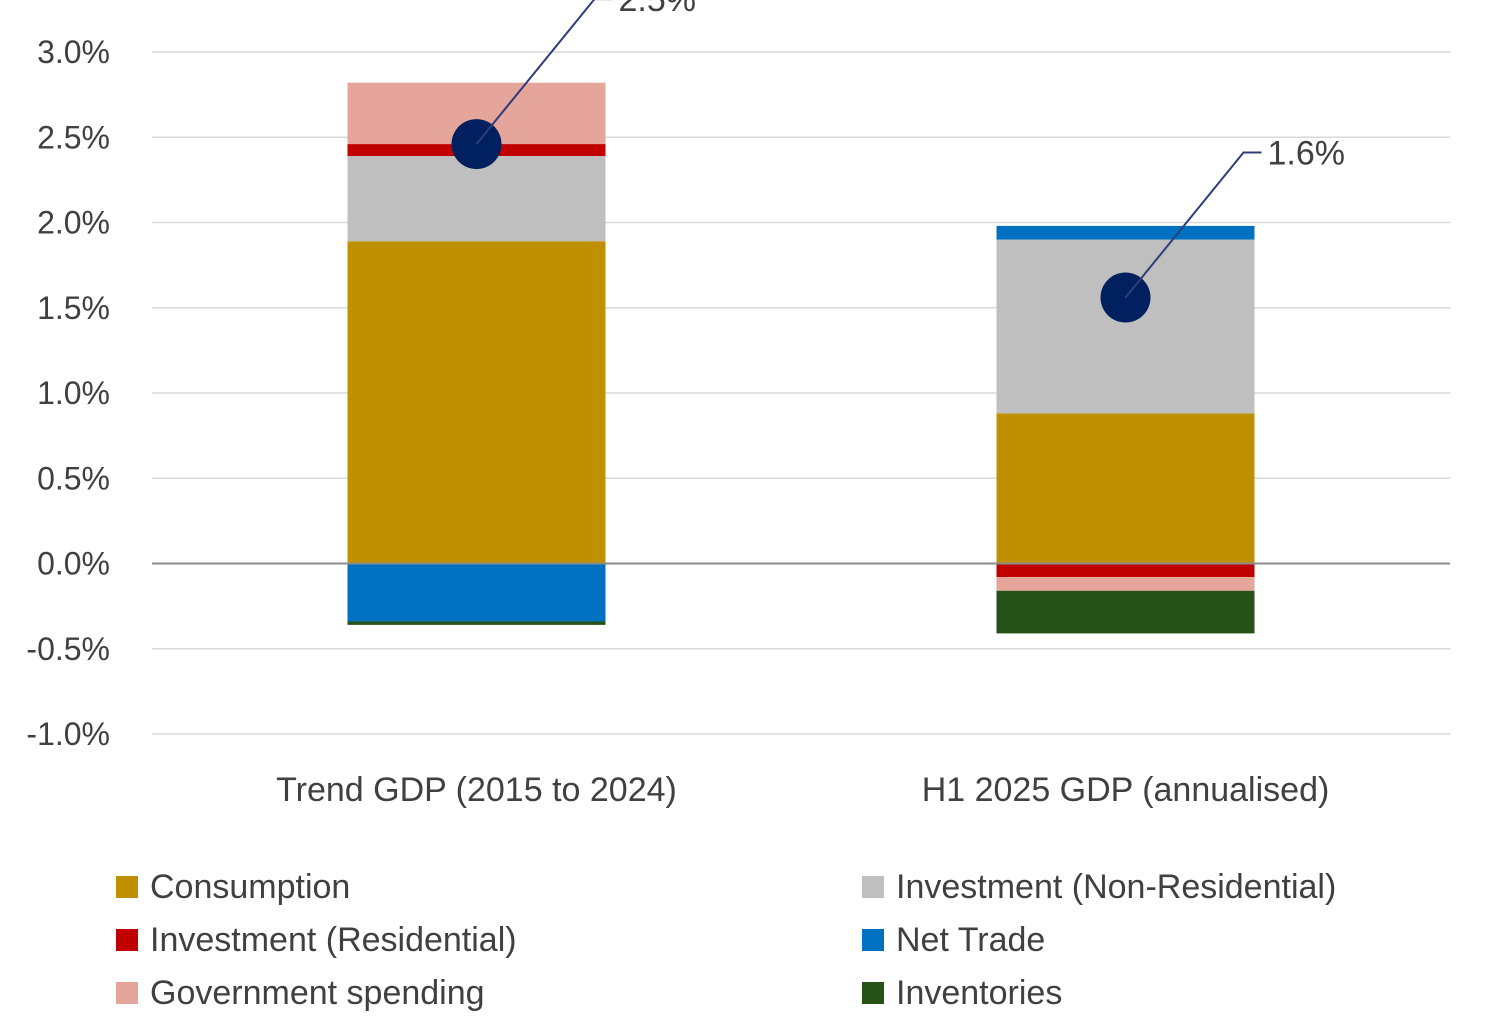 Image resolution: width=1496 pixels, height=1022 pixels. What do you see at coordinates (476, 790) in the screenshot?
I see `x-category-label: Trend GDP (2015 to 2024)` at bounding box center [476, 790].